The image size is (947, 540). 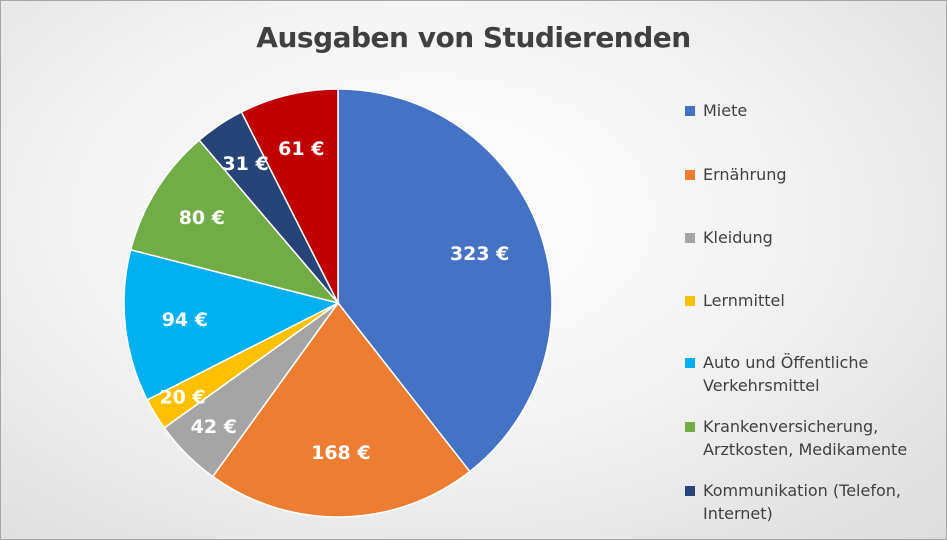 I want to click on legend-label: Miete, so click(x=725, y=110).